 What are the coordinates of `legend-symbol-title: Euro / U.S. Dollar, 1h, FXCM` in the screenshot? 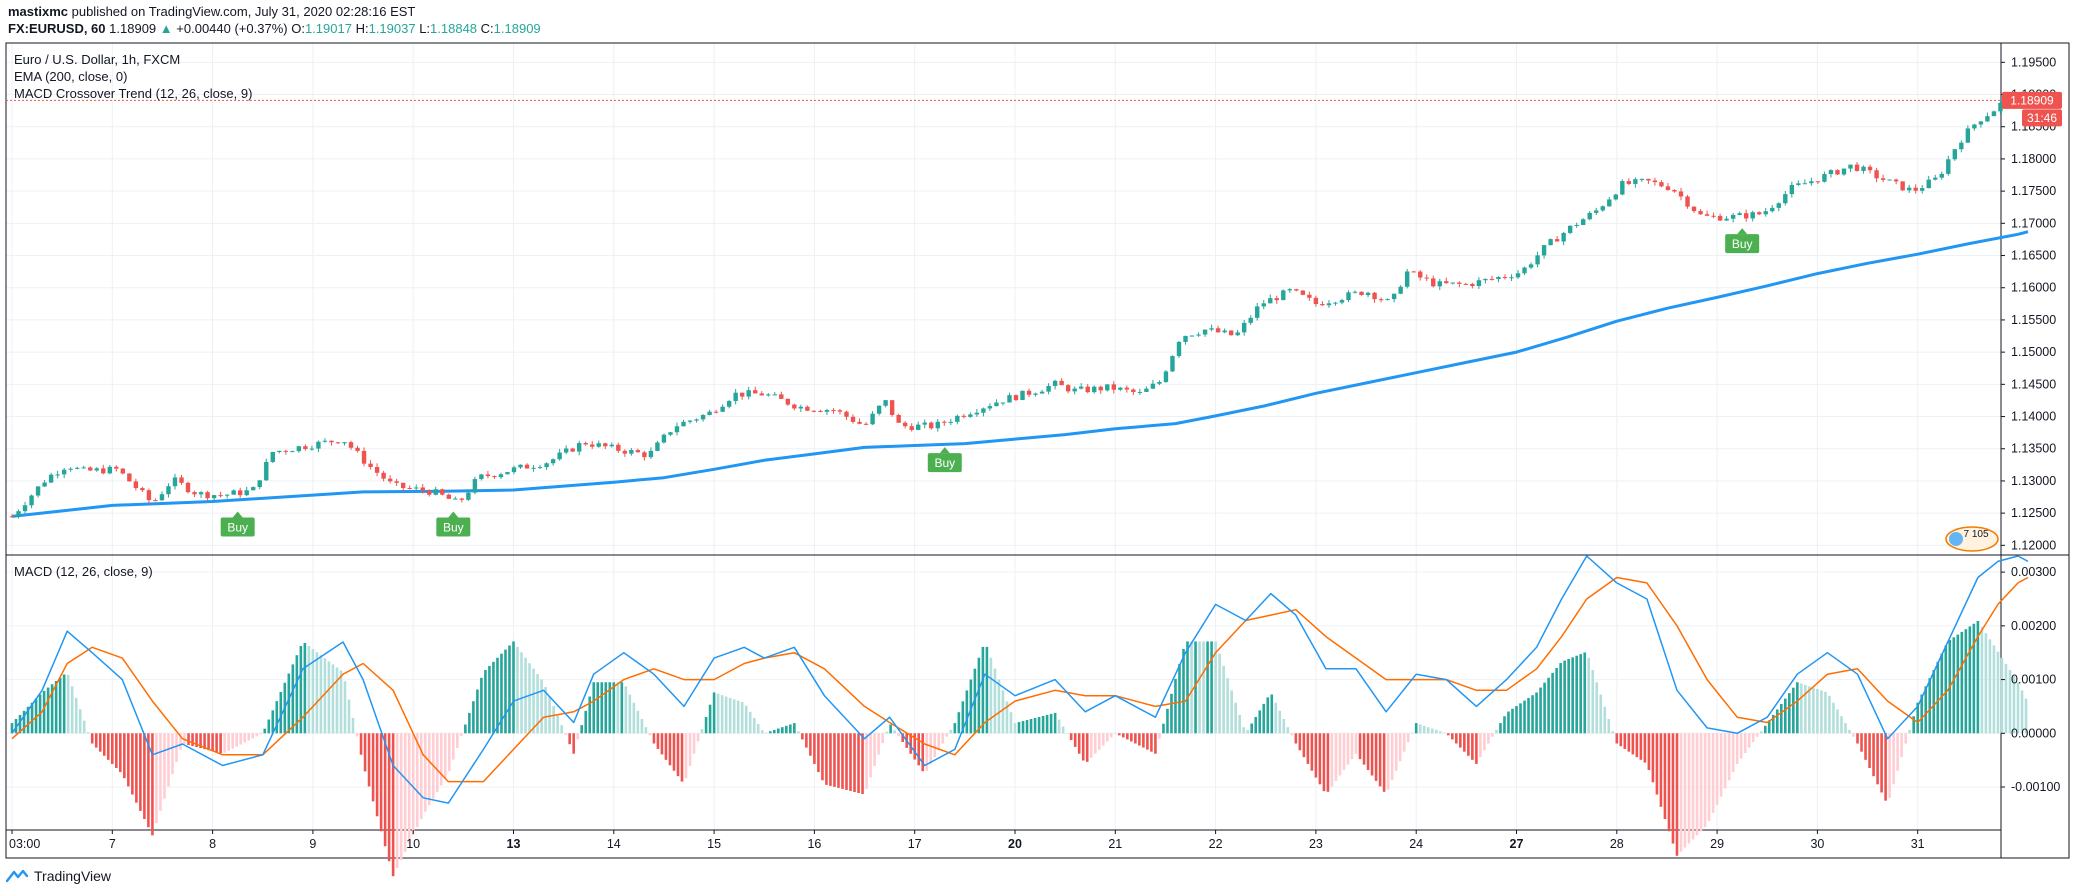 It's located at (97, 59).